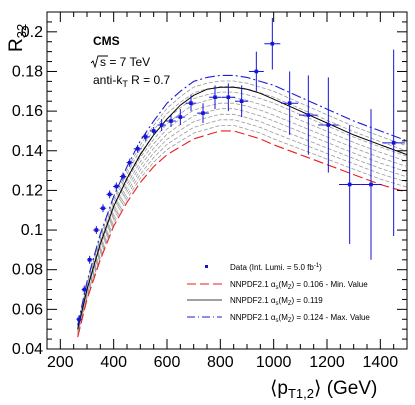 The image size is (415, 405). Describe the element at coordinates (113, 362) in the screenshot. I see `x-tick-label: 400` at that location.